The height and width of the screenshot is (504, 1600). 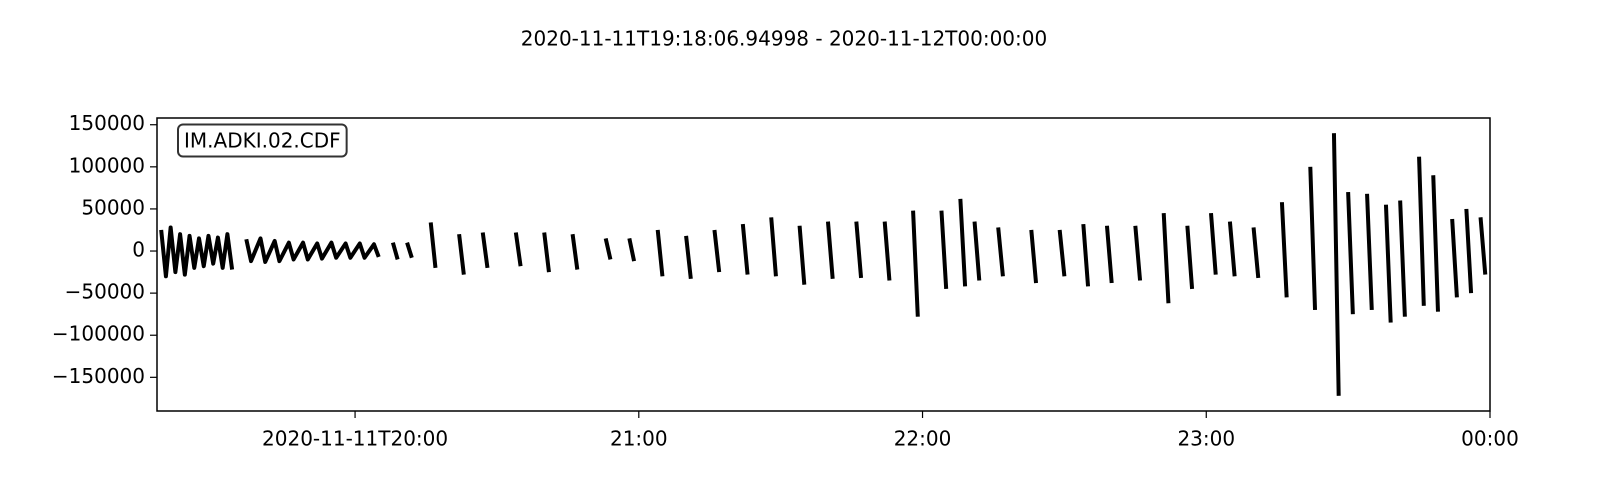 I want to click on x-tick-label: 21:00, so click(x=639, y=439).